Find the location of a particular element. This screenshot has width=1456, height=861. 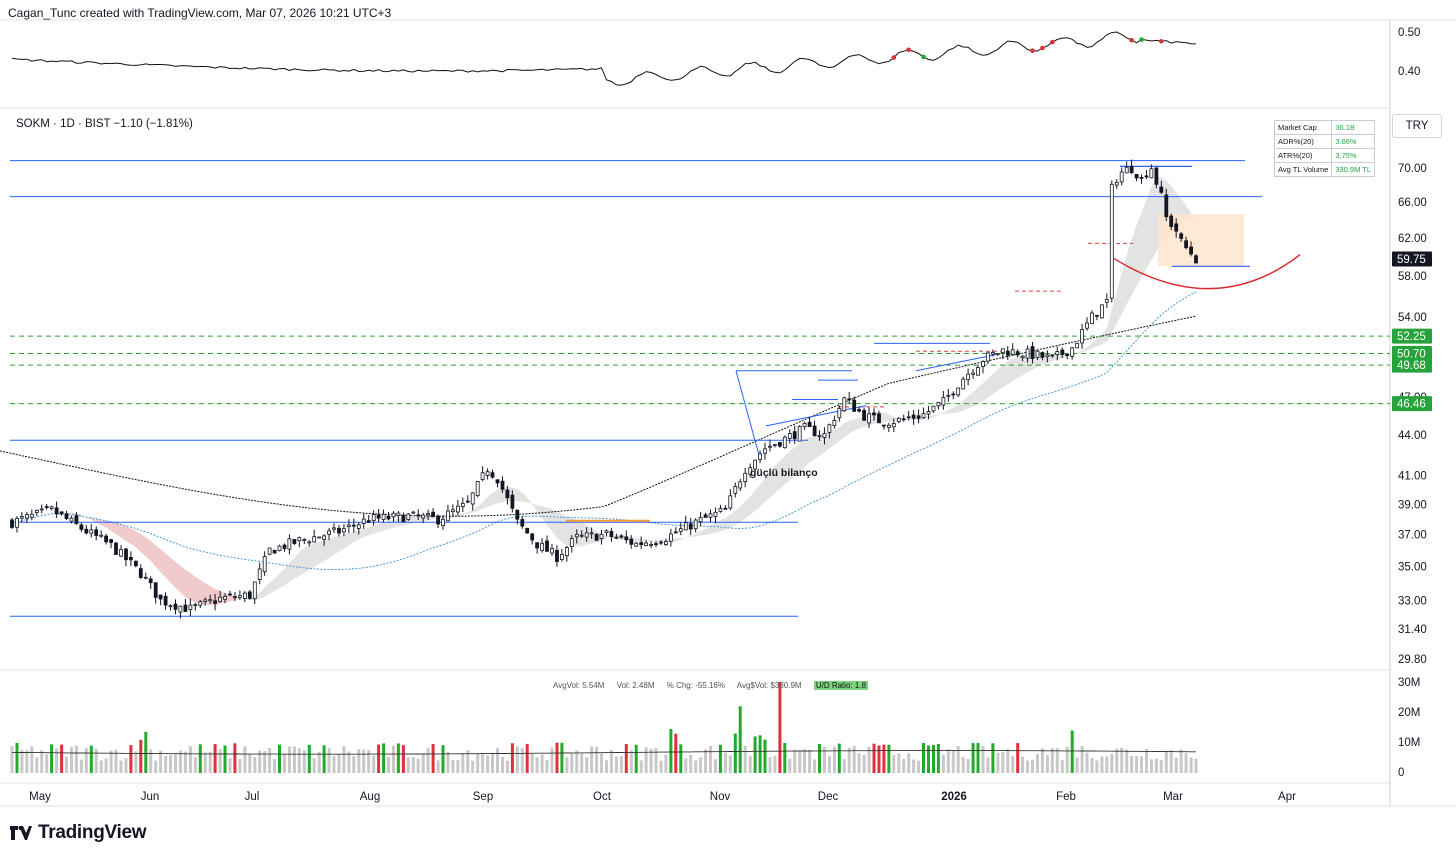

vol: Vol: 2.48M is located at coordinates (635, 685).